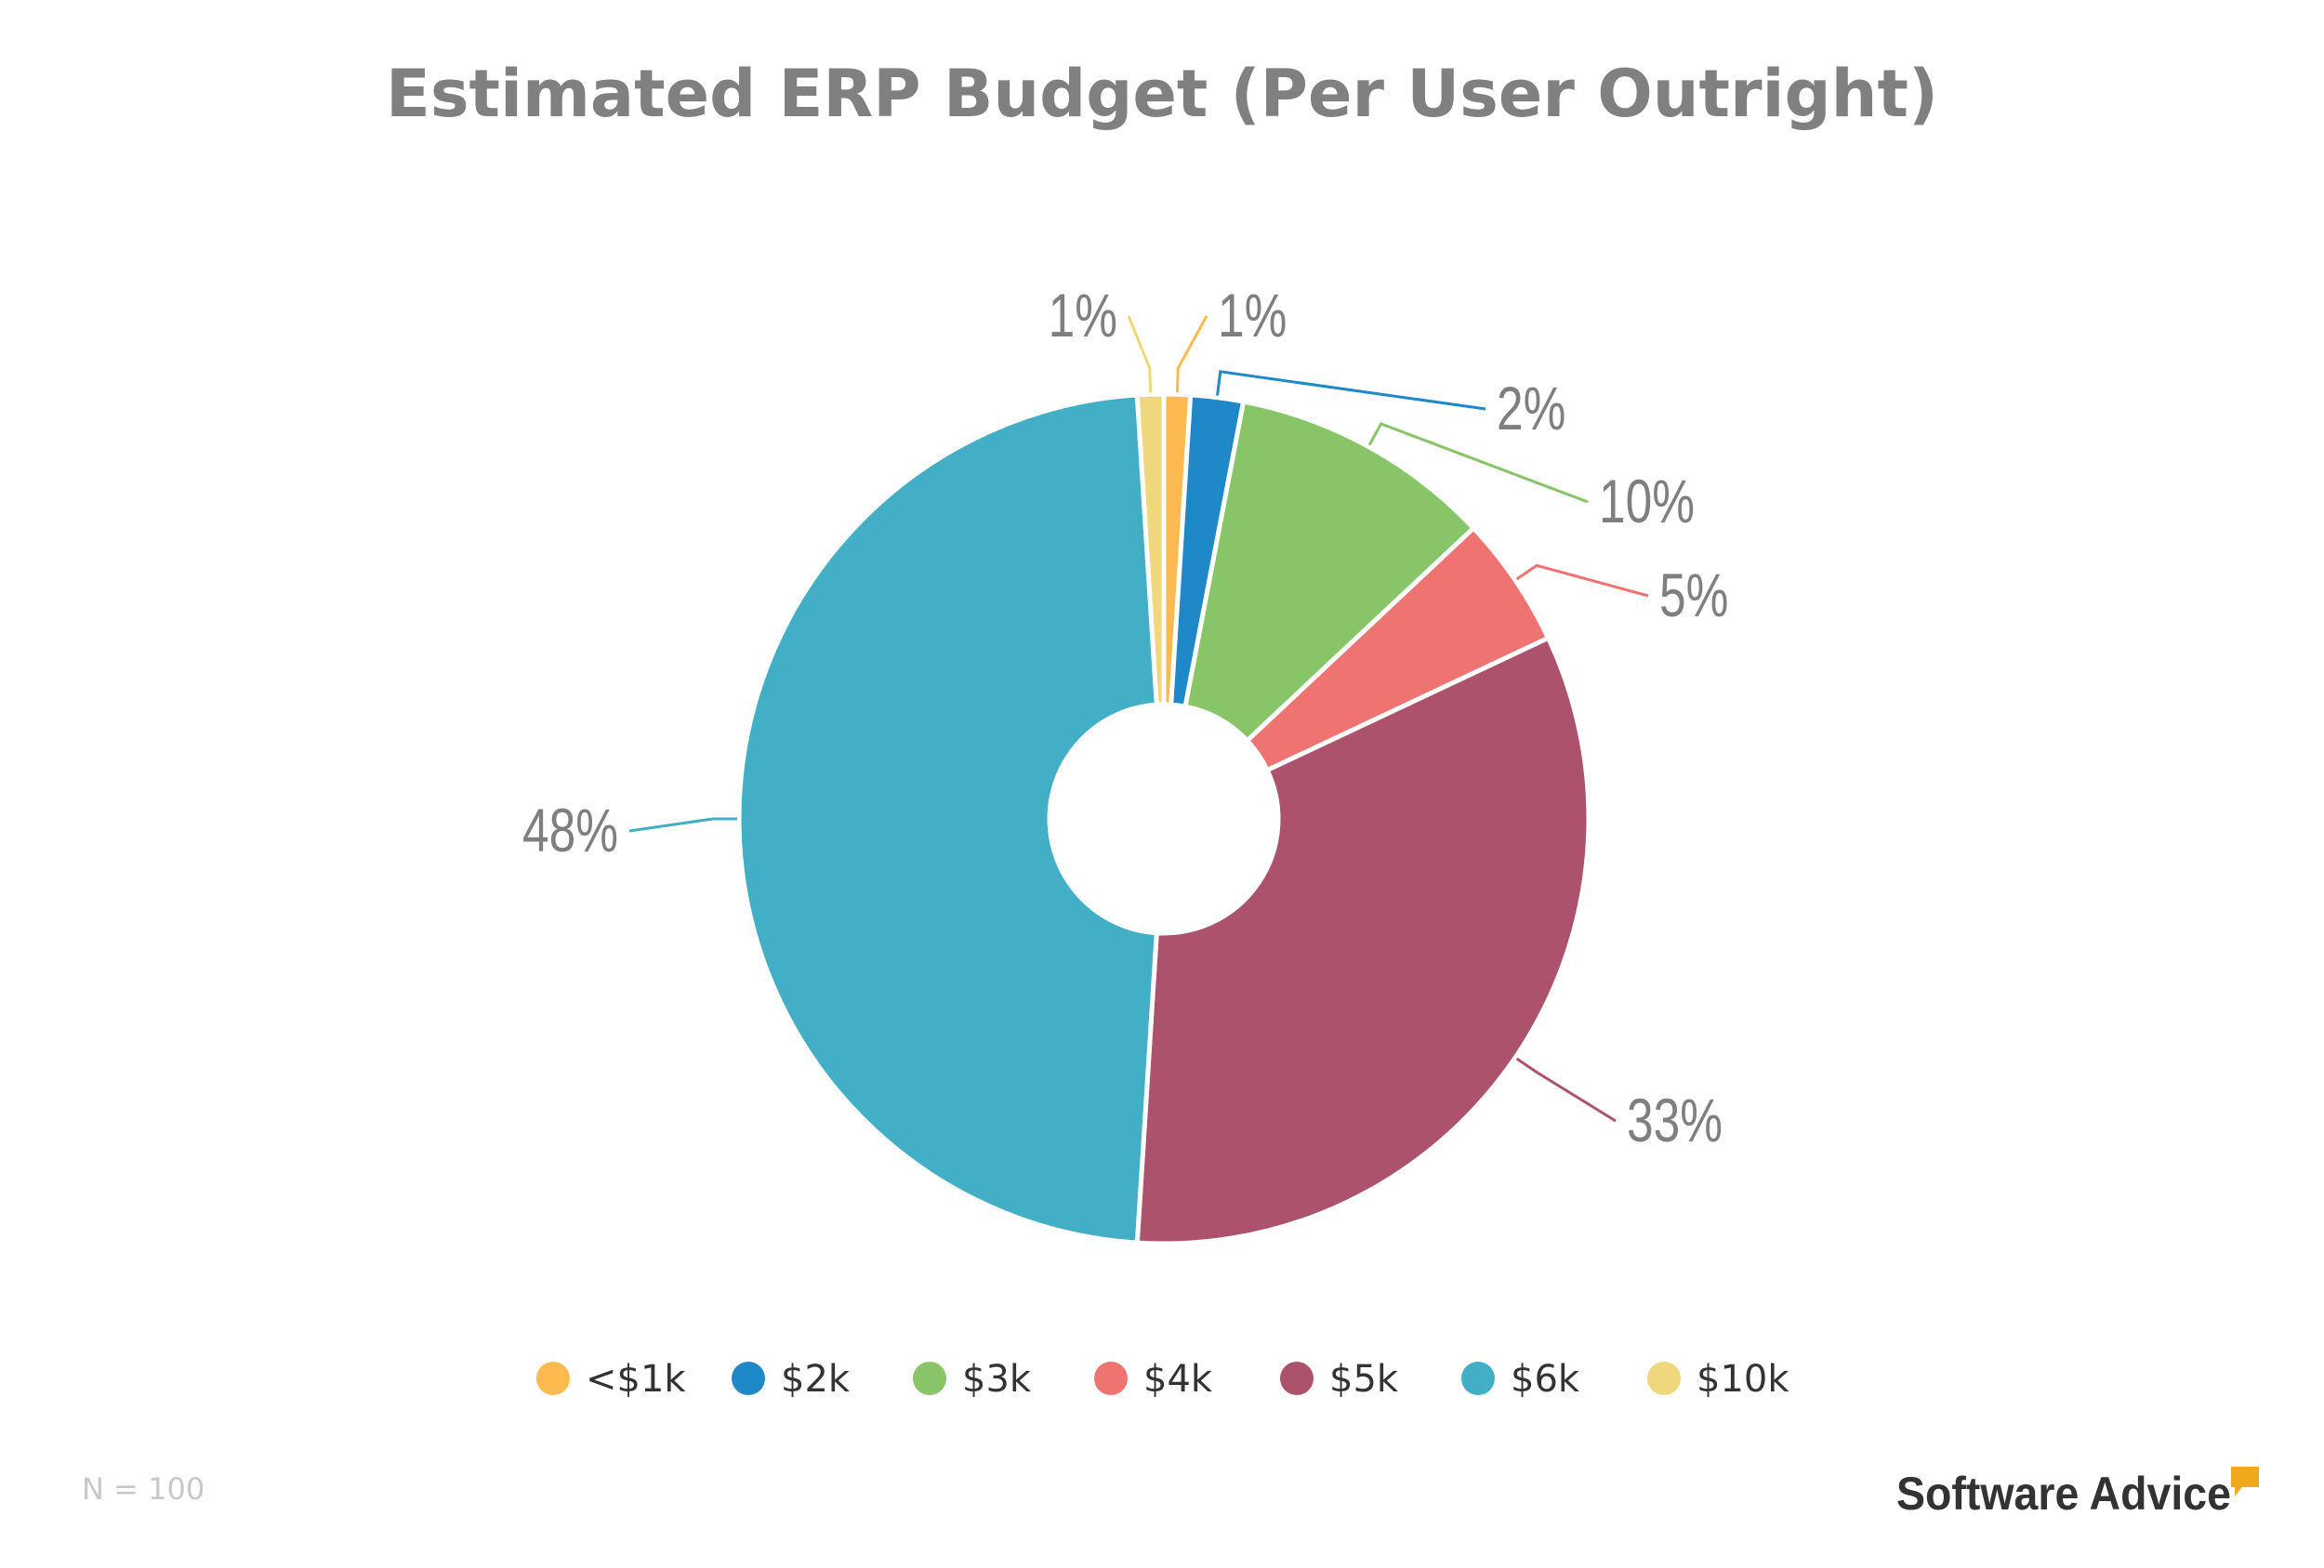  What do you see at coordinates (997, 1380) in the screenshot?
I see `legend-label: $3k` at bounding box center [997, 1380].